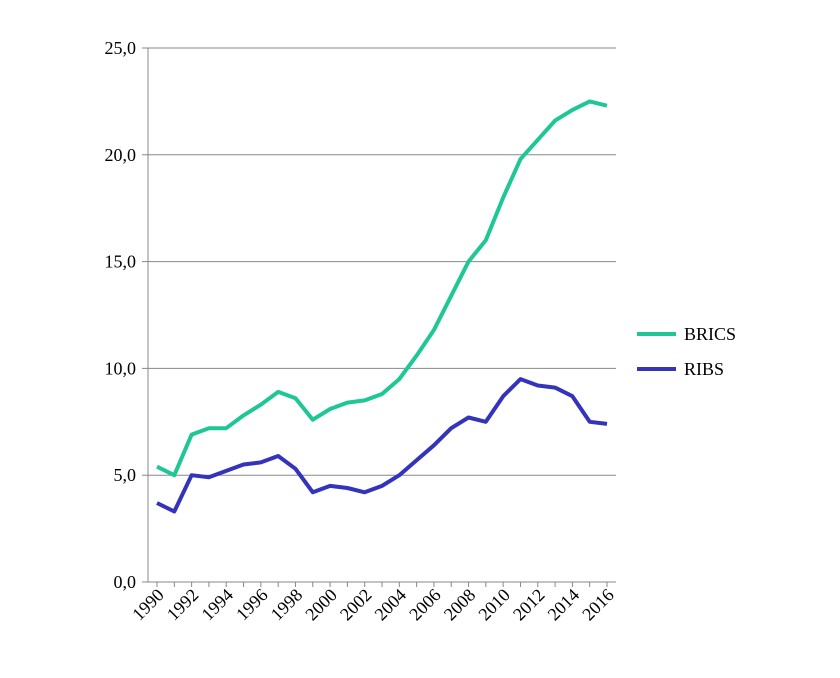 The image size is (840, 678). I want to click on legend: BRICS RIBS, so click(686, 351).